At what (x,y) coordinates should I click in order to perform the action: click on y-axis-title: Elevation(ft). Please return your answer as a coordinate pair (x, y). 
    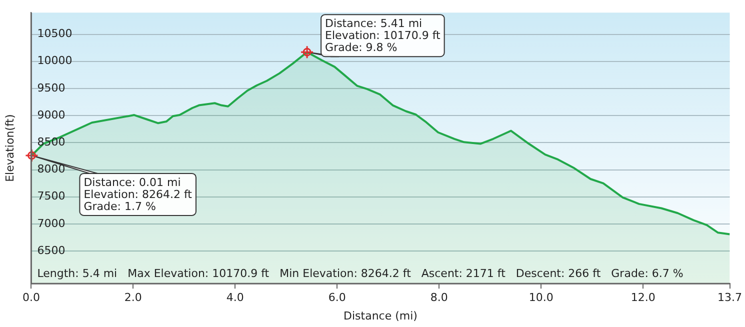
    Looking at the image, I should click on (9, 148).